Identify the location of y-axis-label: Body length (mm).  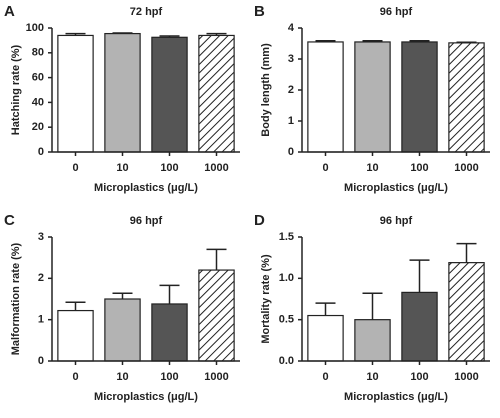
(266, 90).